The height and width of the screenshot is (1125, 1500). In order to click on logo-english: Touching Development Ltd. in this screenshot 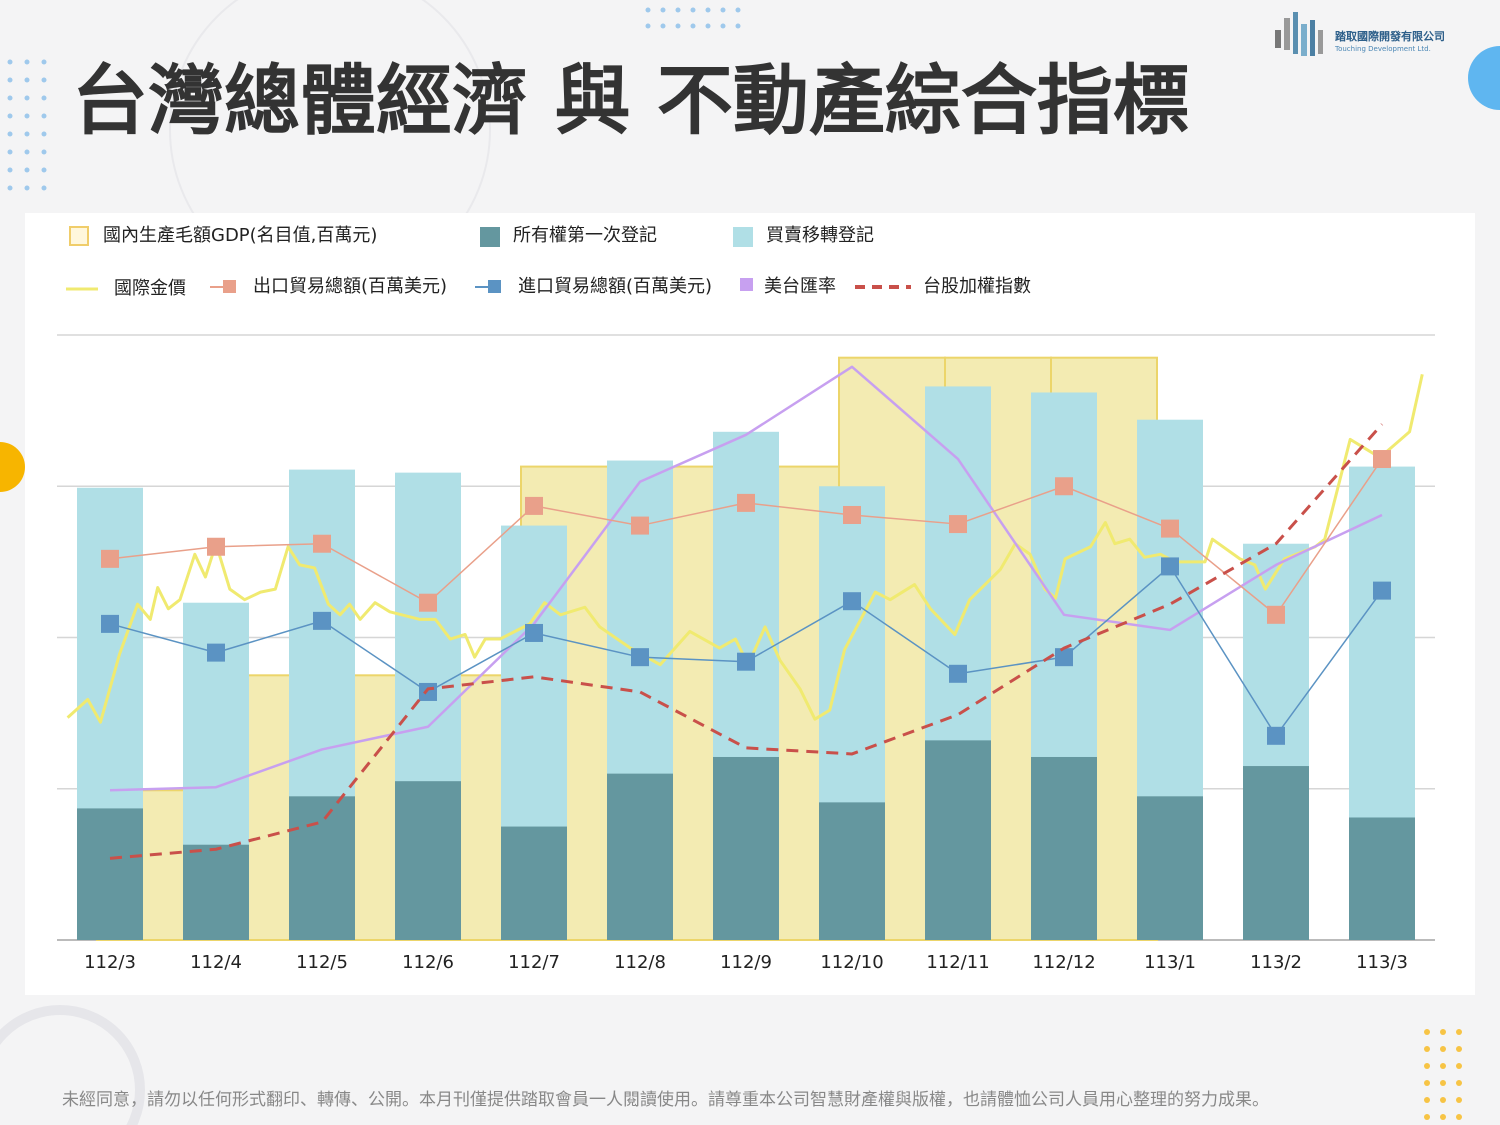, I will do `click(1382, 49)`.